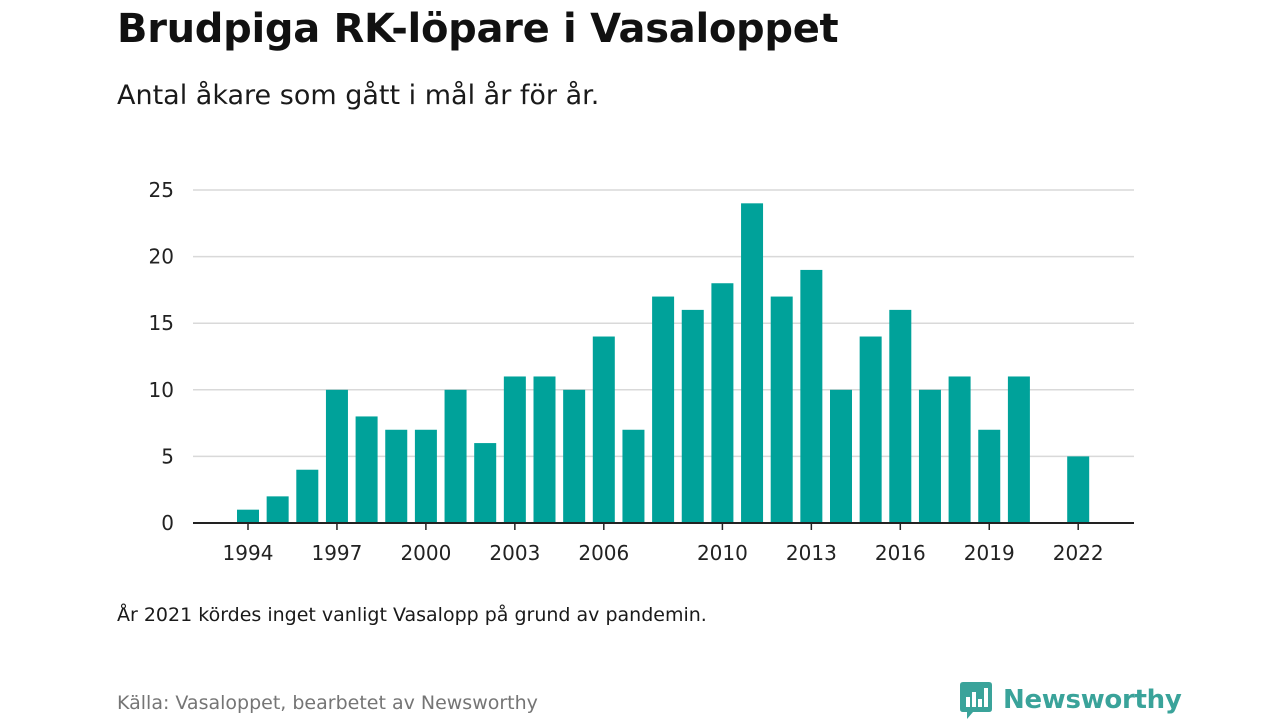 The width and height of the screenshot is (1280, 720). What do you see at coordinates (959, 449) in the screenshot?
I see `bar-2018` at bounding box center [959, 449].